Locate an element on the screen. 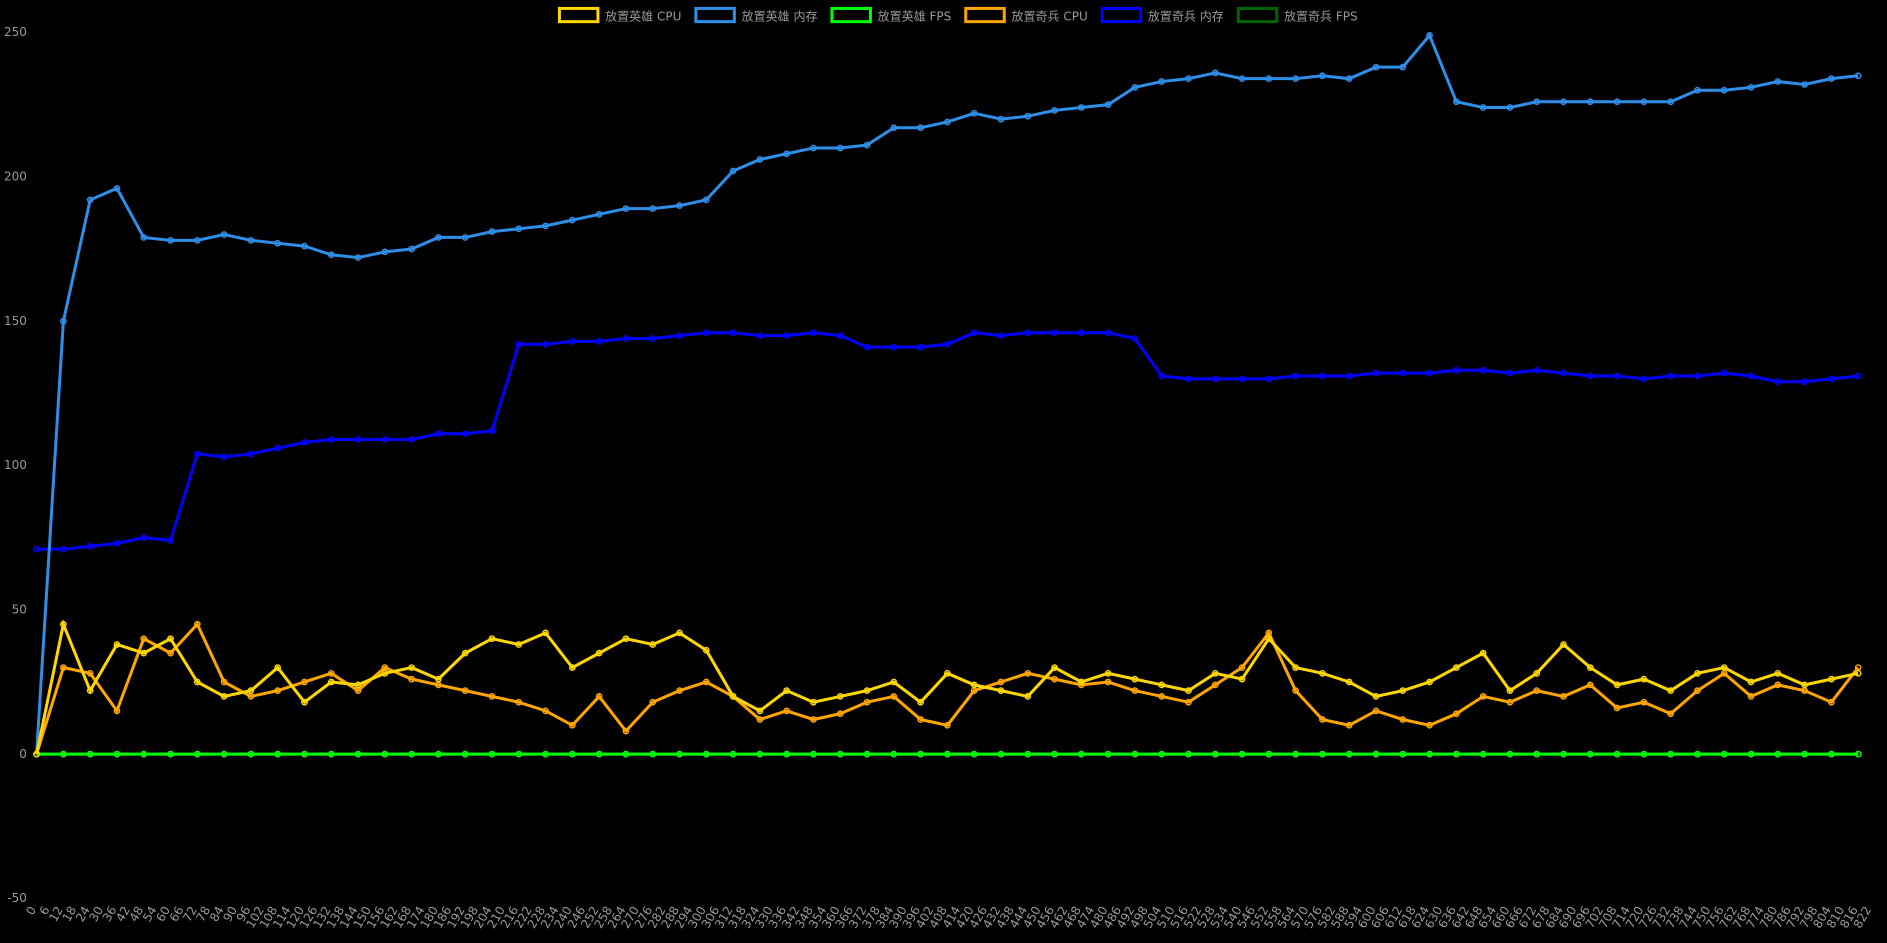 This screenshot has width=1887, height=943. x-tick-label: 24 is located at coordinates (83, 914).